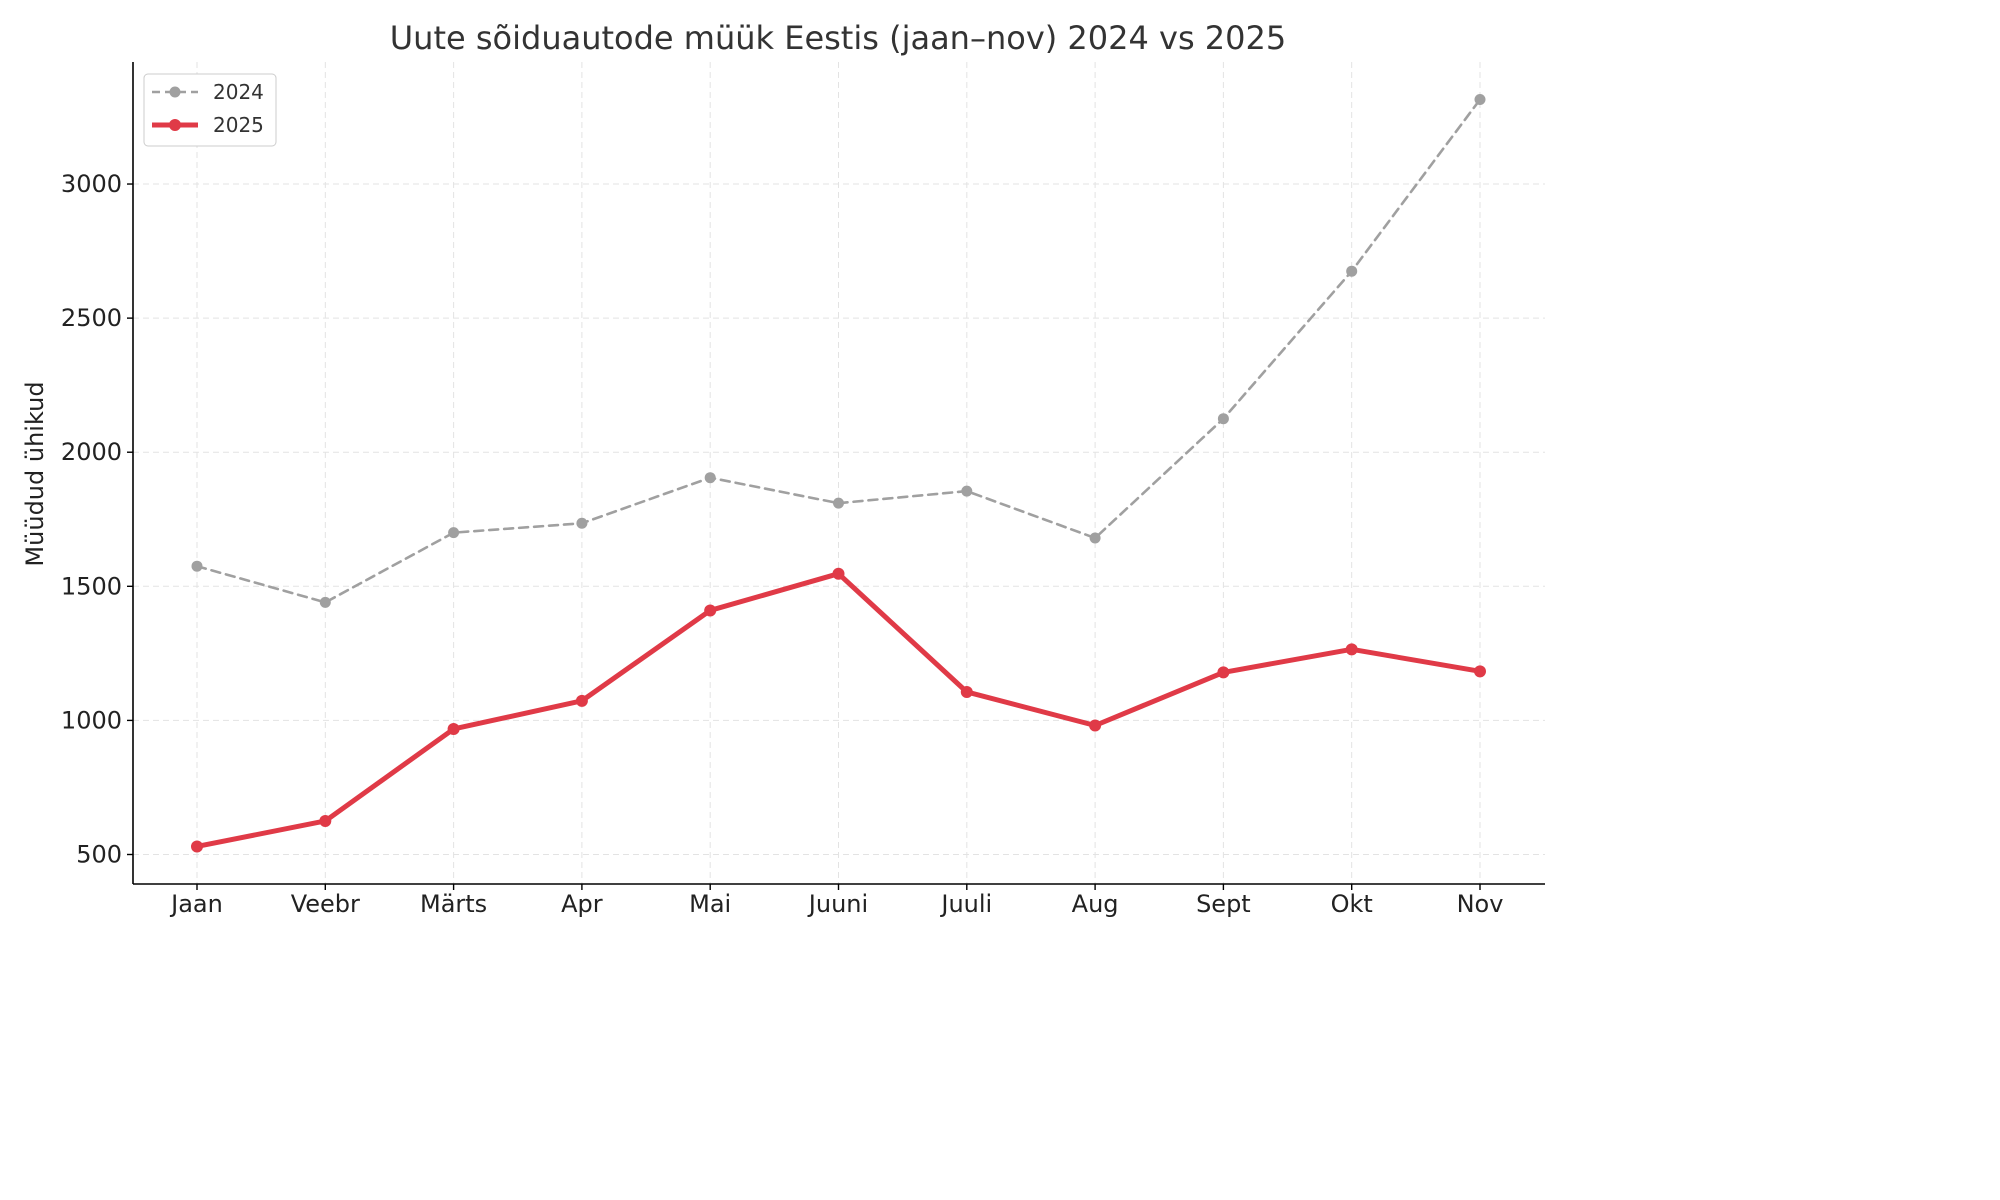 This screenshot has height=1200, width=2000. What do you see at coordinates (91, 586) in the screenshot?
I see `y-tick-label: 1500` at bounding box center [91, 586].